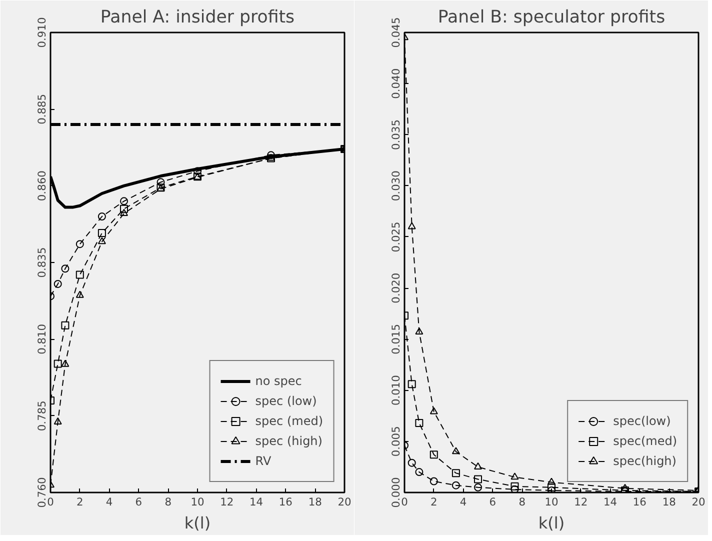 The height and width of the screenshot is (541, 712). I want to click on legend-label: spec (med), so click(289, 421).